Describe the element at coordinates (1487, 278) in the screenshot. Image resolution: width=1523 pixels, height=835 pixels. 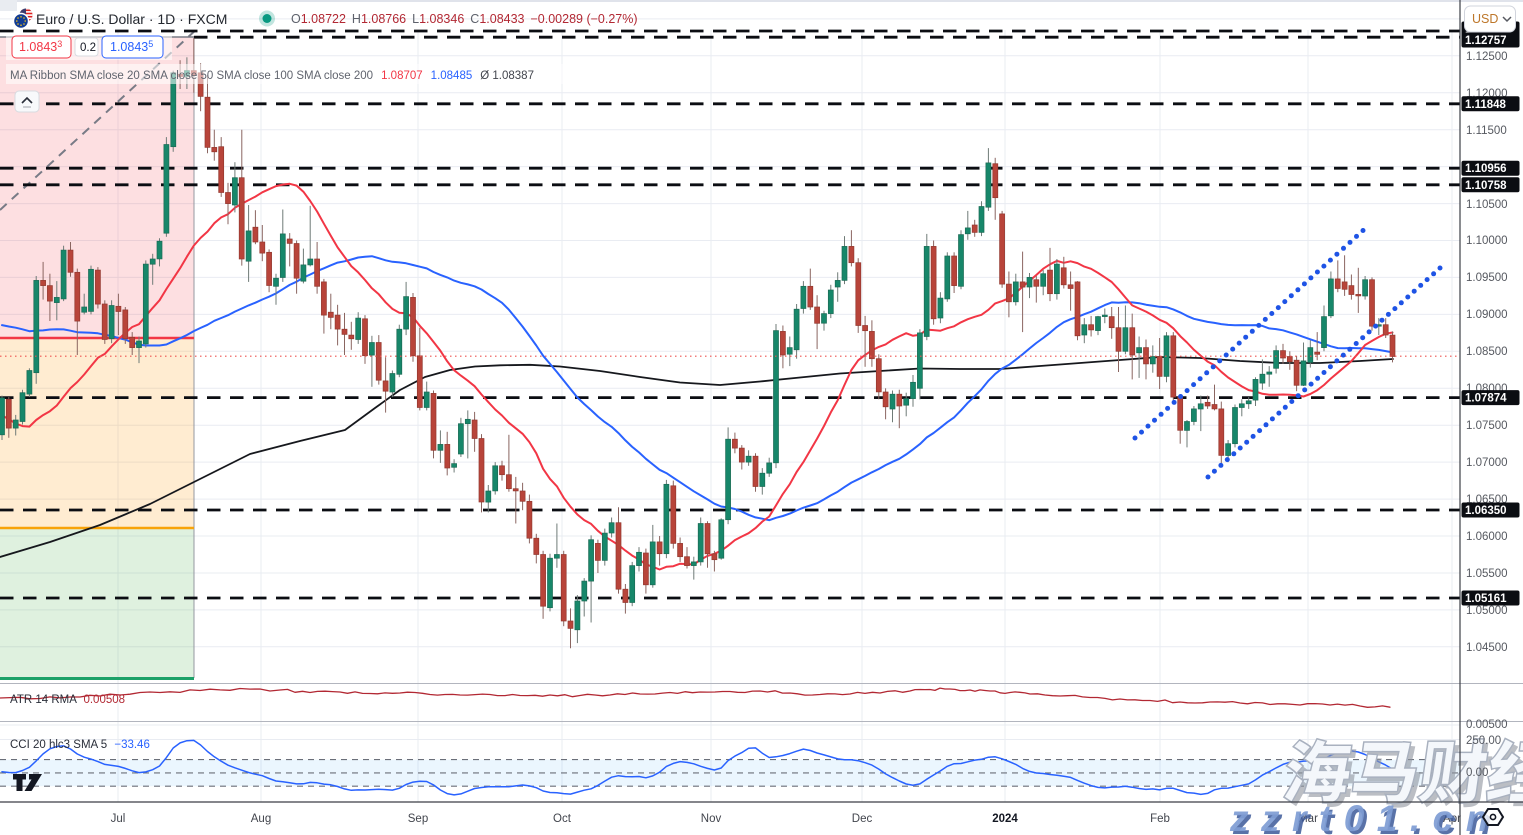
I see `svg-text: 1.09500` at that location.